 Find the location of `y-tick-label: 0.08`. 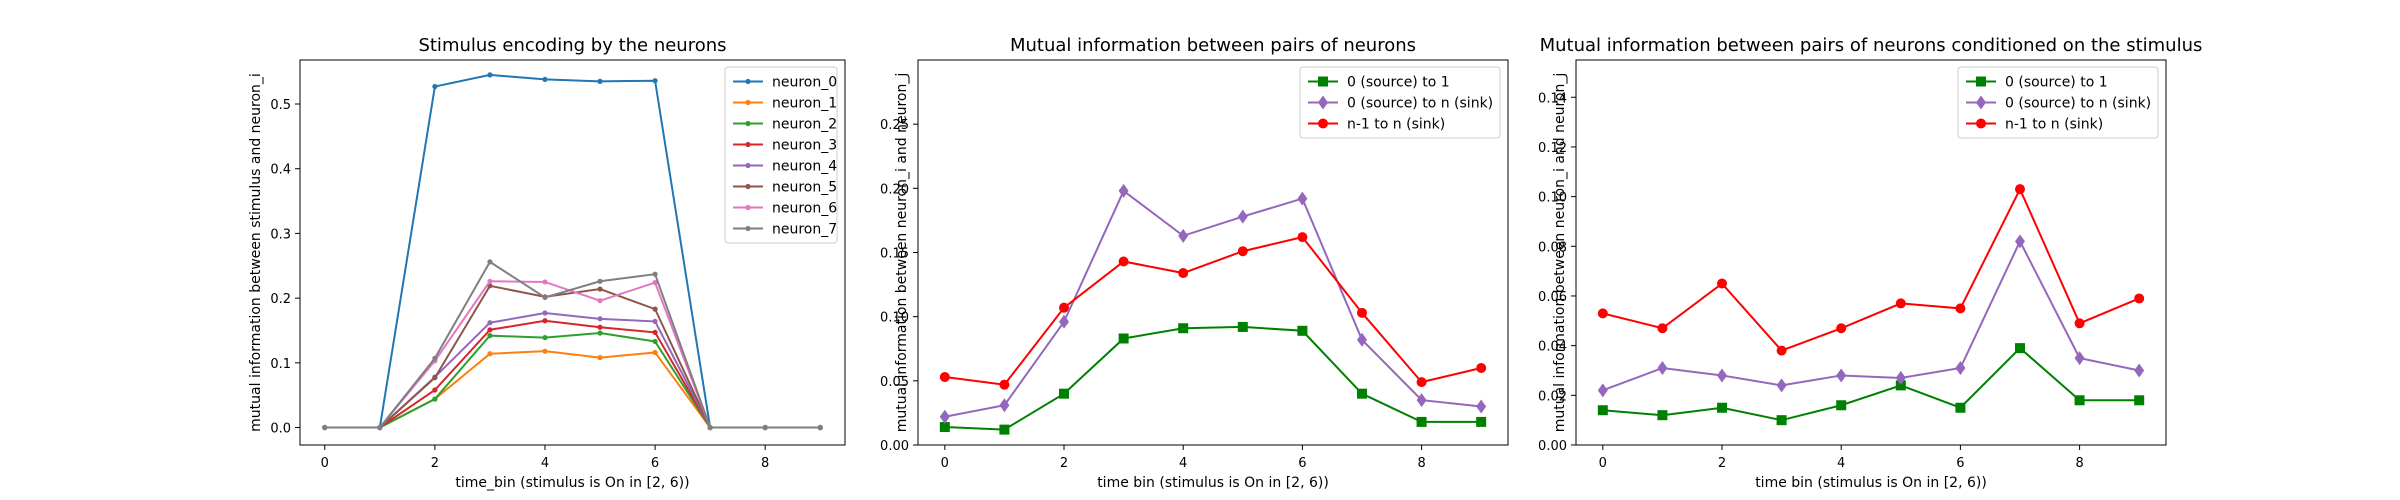

y-tick-label: 0.08 is located at coordinates (1552, 247).